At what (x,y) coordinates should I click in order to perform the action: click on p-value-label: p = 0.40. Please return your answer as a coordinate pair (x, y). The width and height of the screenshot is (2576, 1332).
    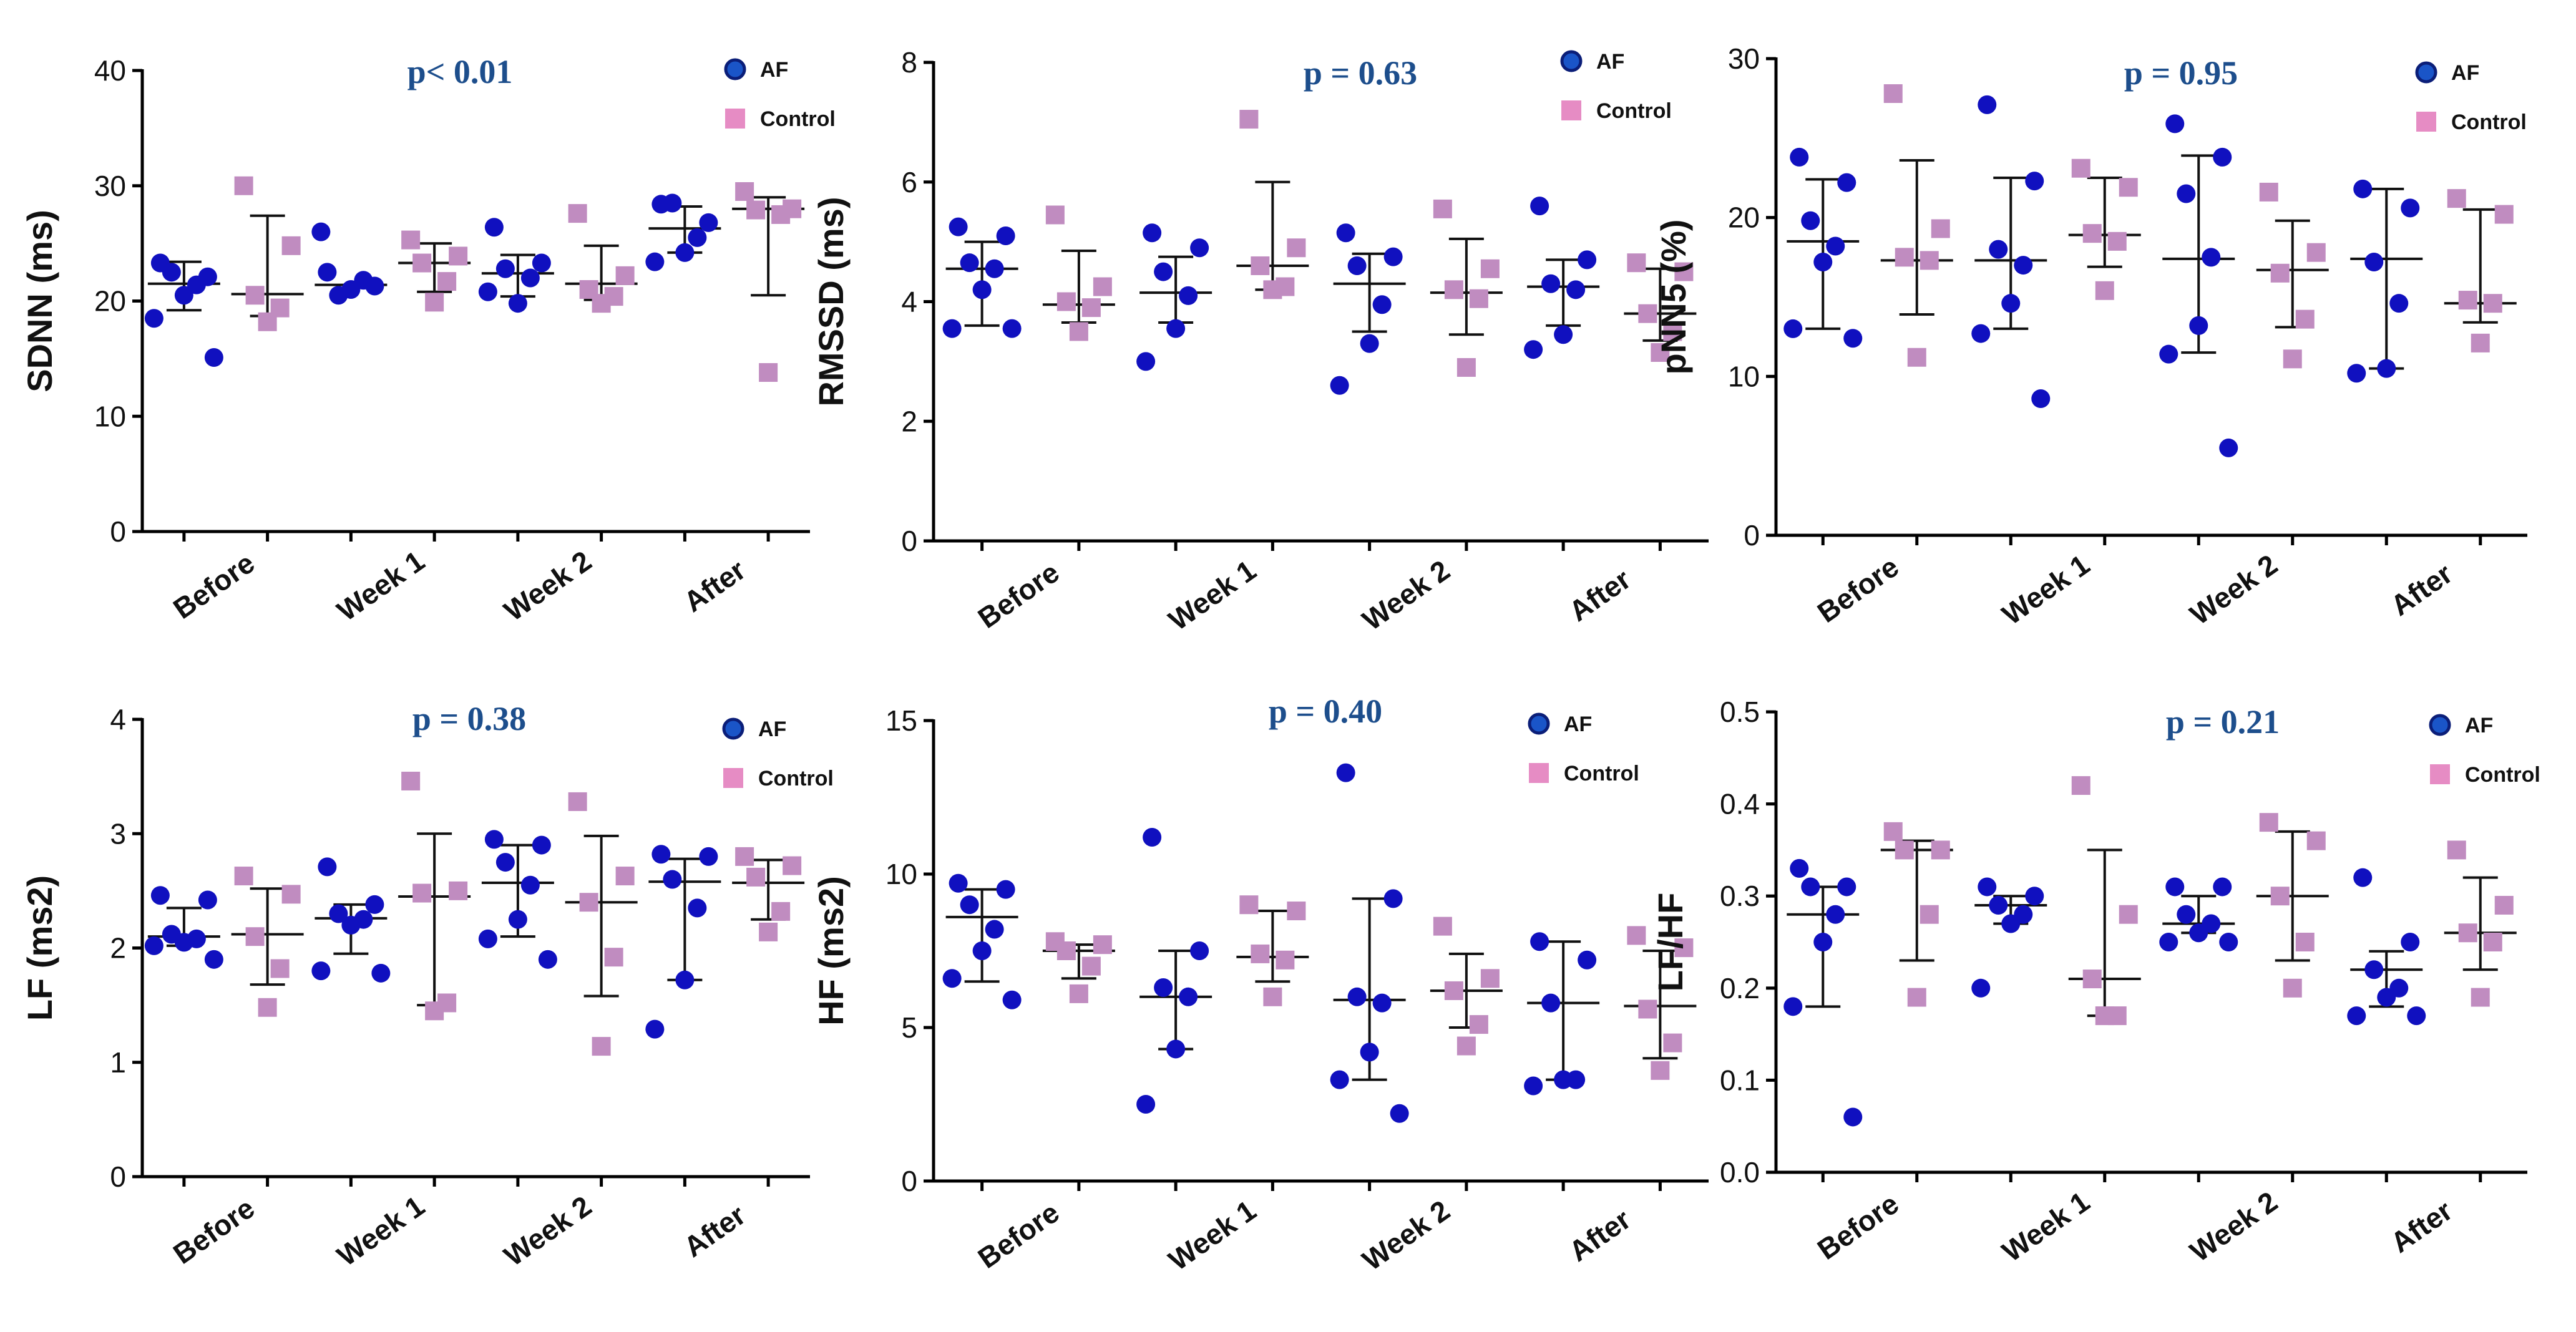
    Looking at the image, I should click on (1325, 711).